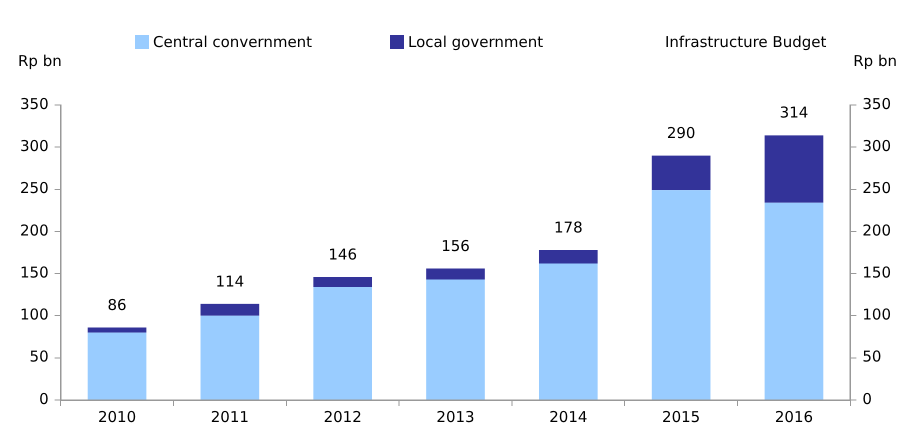 This screenshot has height=432, width=911. Describe the element at coordinates (476, 42) in the screenshot. I see `legend-label: Local government` at that location.